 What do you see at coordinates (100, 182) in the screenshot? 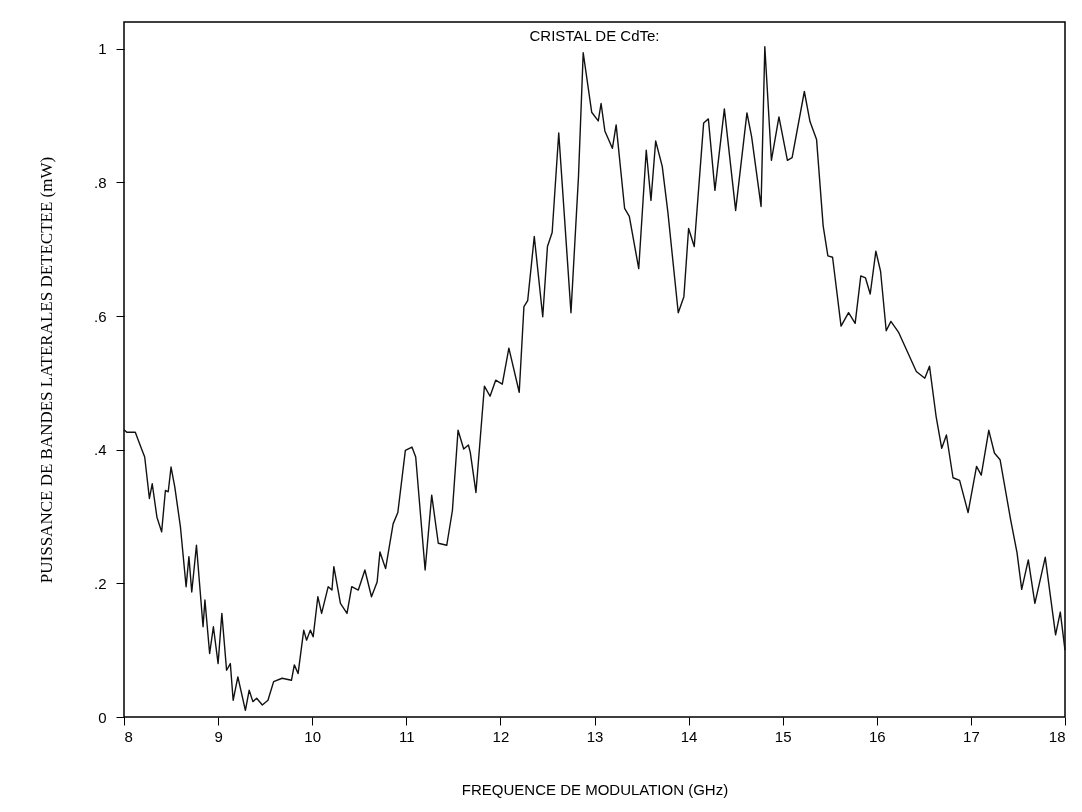
I see `y-tick-label: .8` at bounding box center [100, 182].